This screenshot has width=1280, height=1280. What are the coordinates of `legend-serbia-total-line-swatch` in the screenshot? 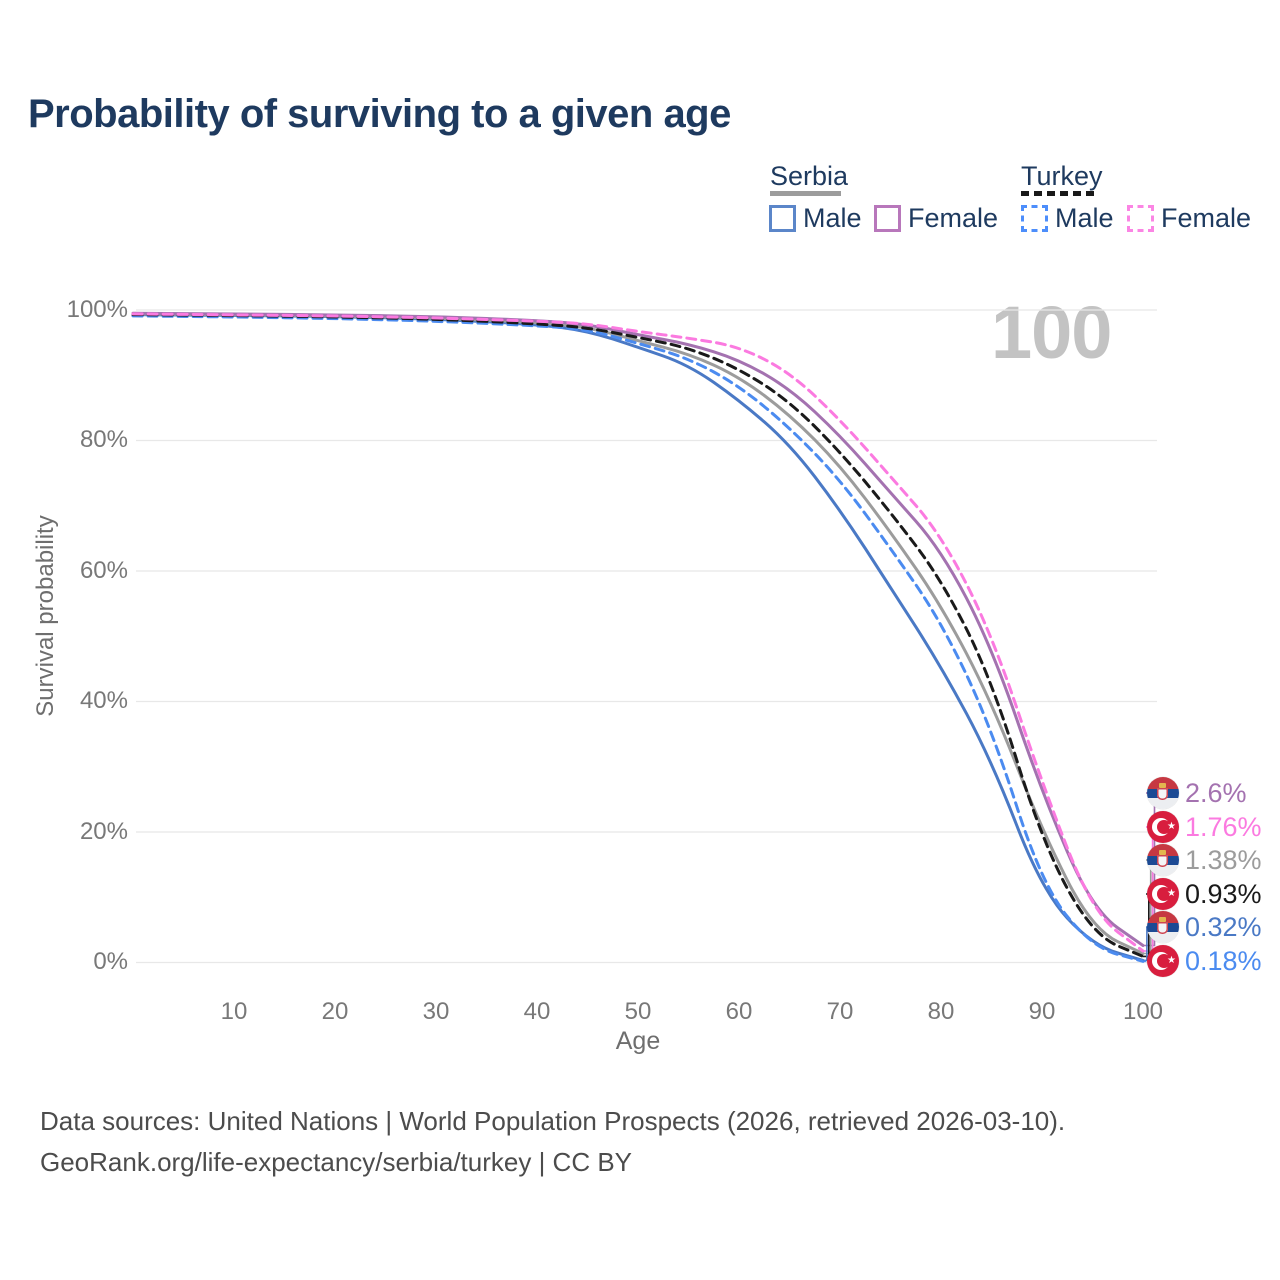 It's located at (805, 193).